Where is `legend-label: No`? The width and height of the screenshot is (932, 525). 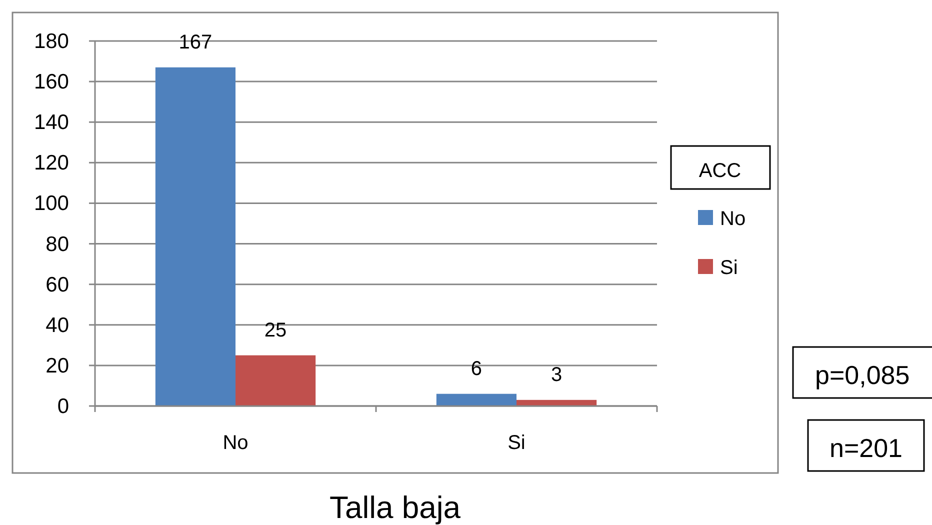
legend-label: No is located at coordinates (733, 219).